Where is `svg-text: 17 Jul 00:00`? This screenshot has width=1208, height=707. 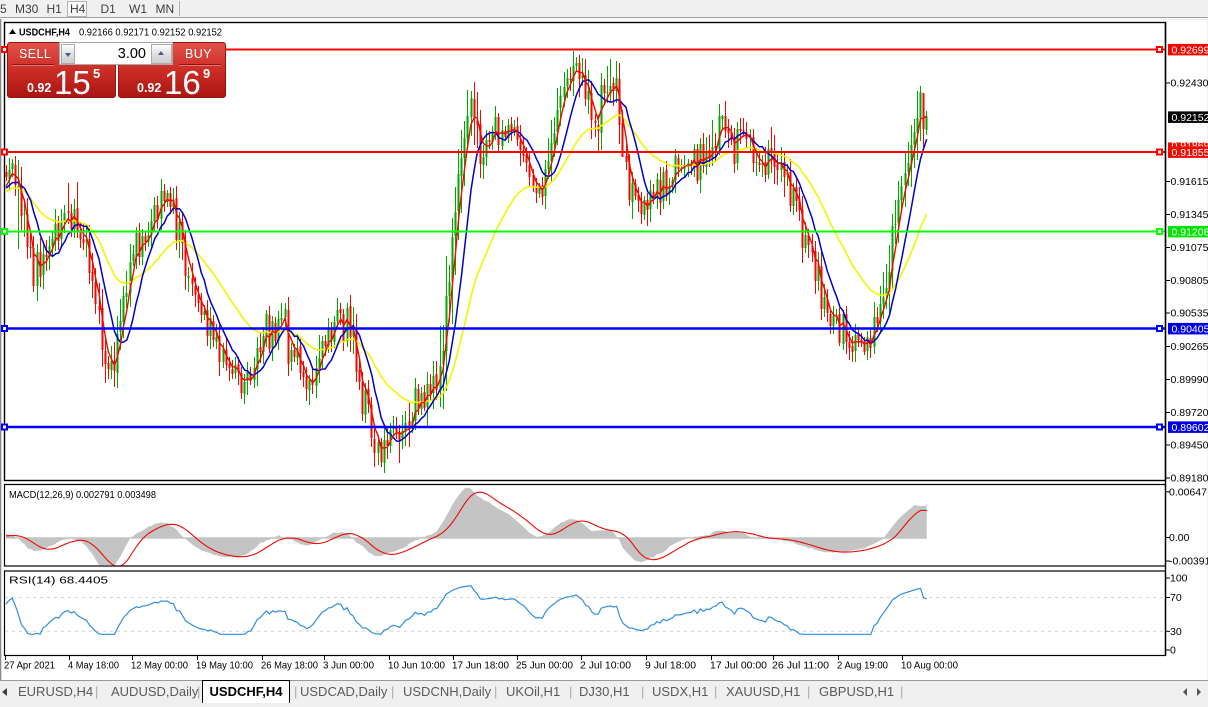 svg-text: 17 Jul 00:00 is located at coordinates (738, 666).